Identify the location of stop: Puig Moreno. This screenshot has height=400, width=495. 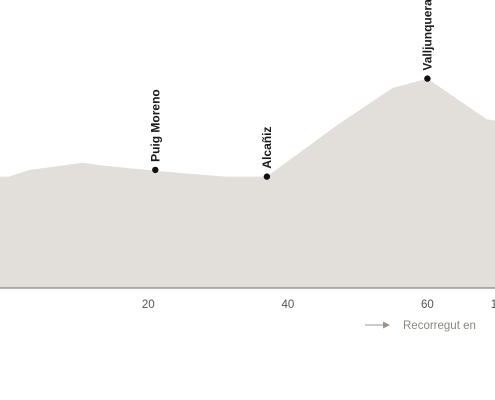
(155, 131).